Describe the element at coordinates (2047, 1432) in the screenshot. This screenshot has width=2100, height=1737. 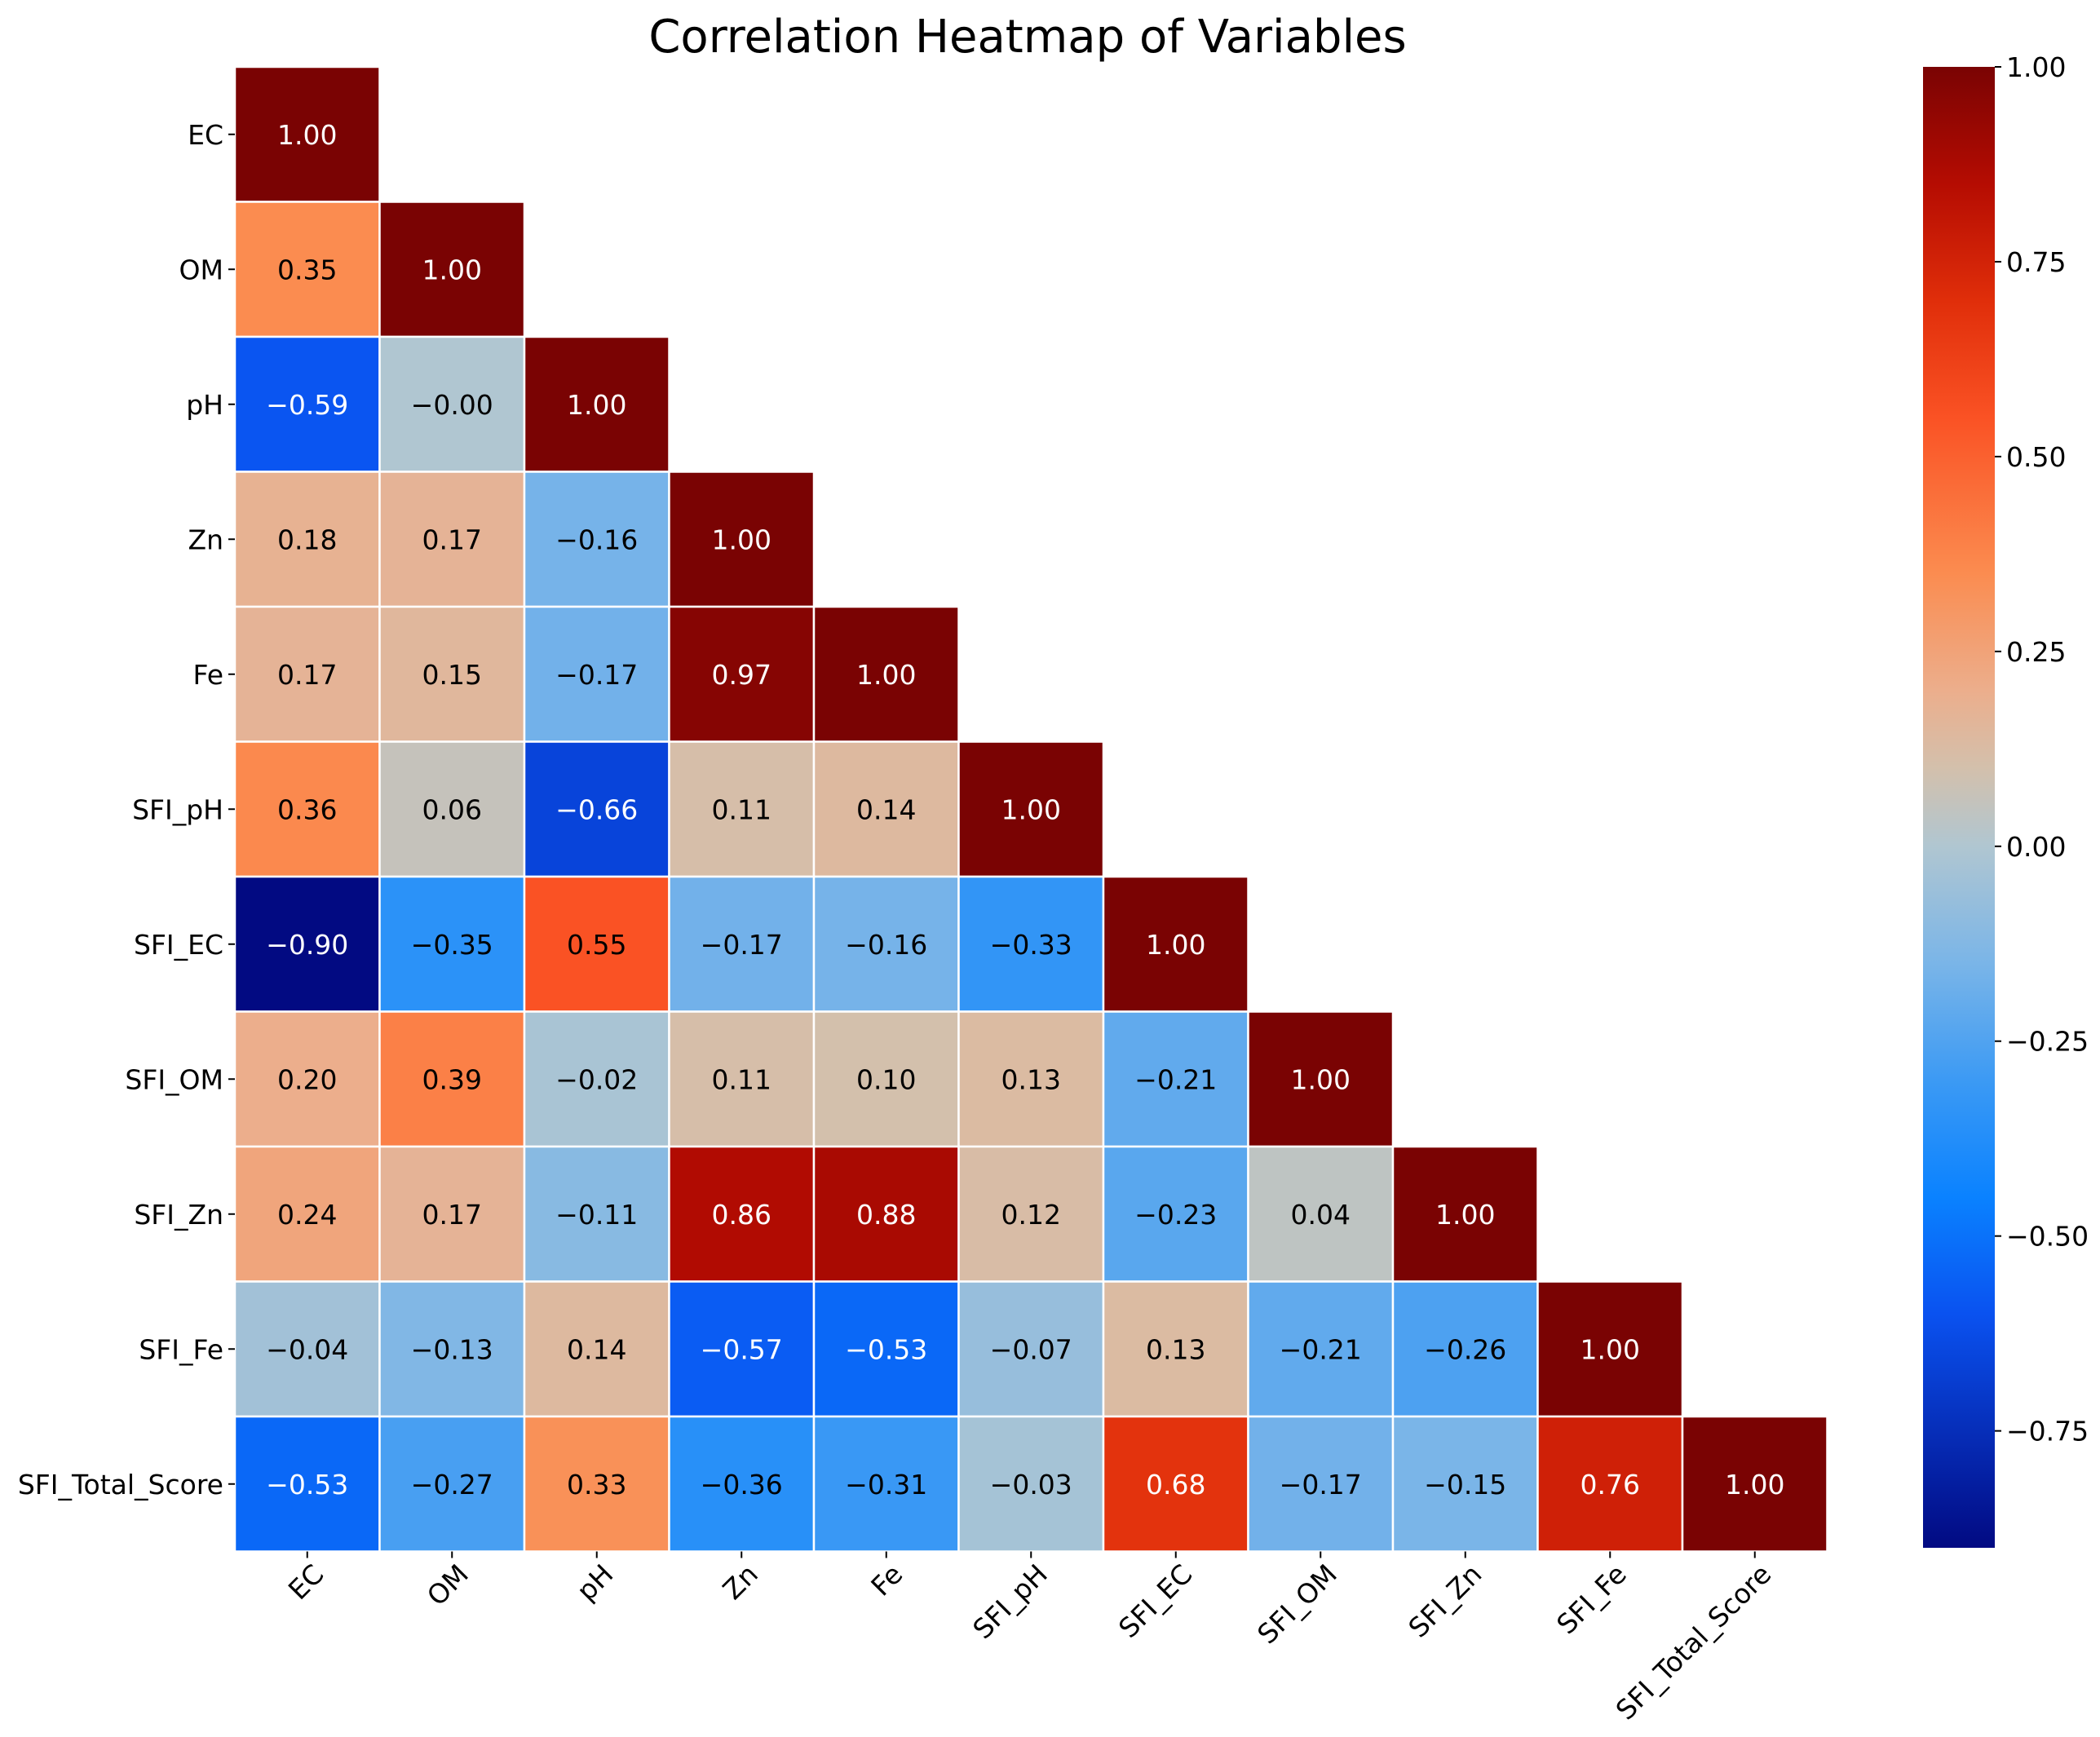
I see `colorbar-tick-label: −0.75` at that location.